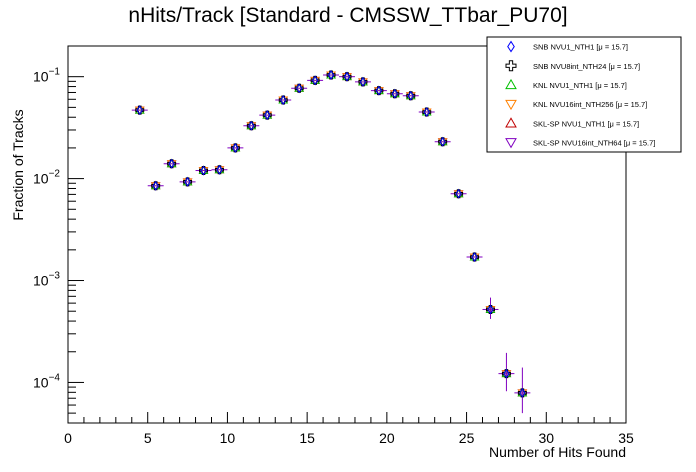  What do you see at coordinates (467, 438) in the screenshot?
I see `x-tick-label: 25` at bounding box center [467, 438].